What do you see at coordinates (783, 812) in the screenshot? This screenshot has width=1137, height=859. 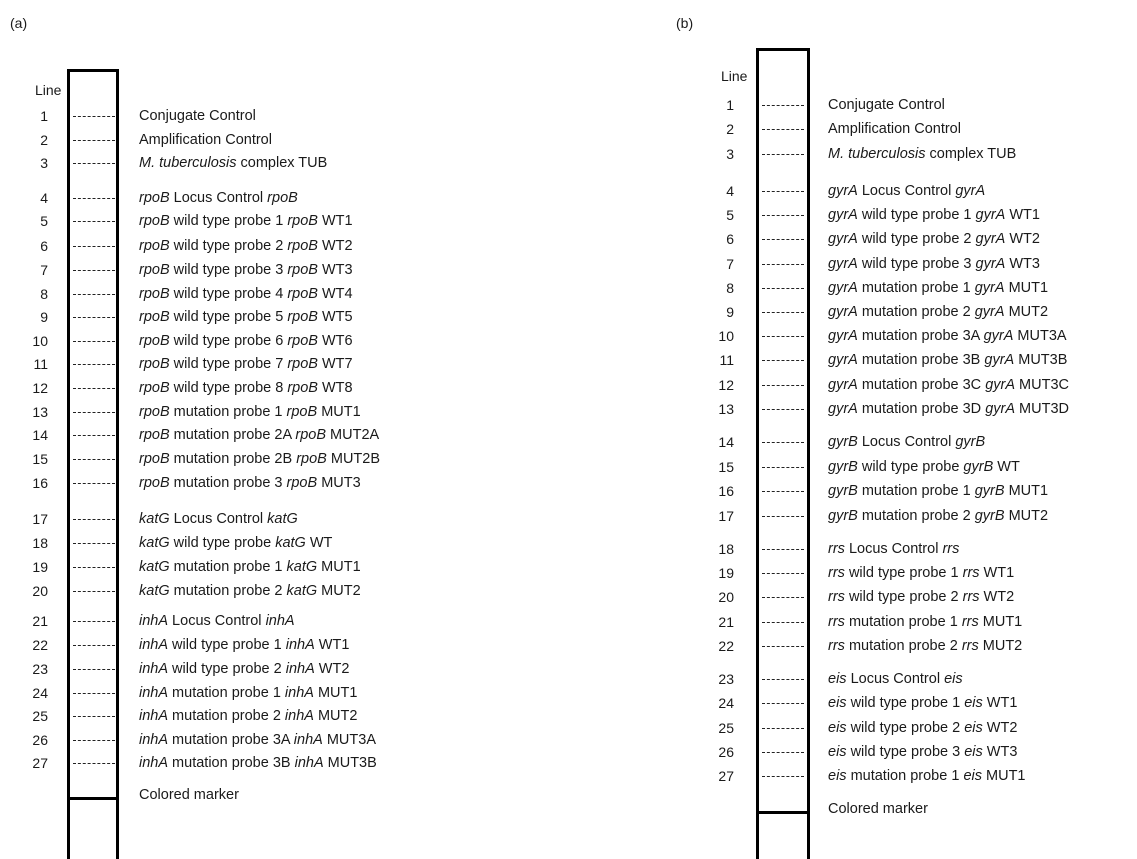 I see `panel-b-marker-line` at bounding box center [783, 812].